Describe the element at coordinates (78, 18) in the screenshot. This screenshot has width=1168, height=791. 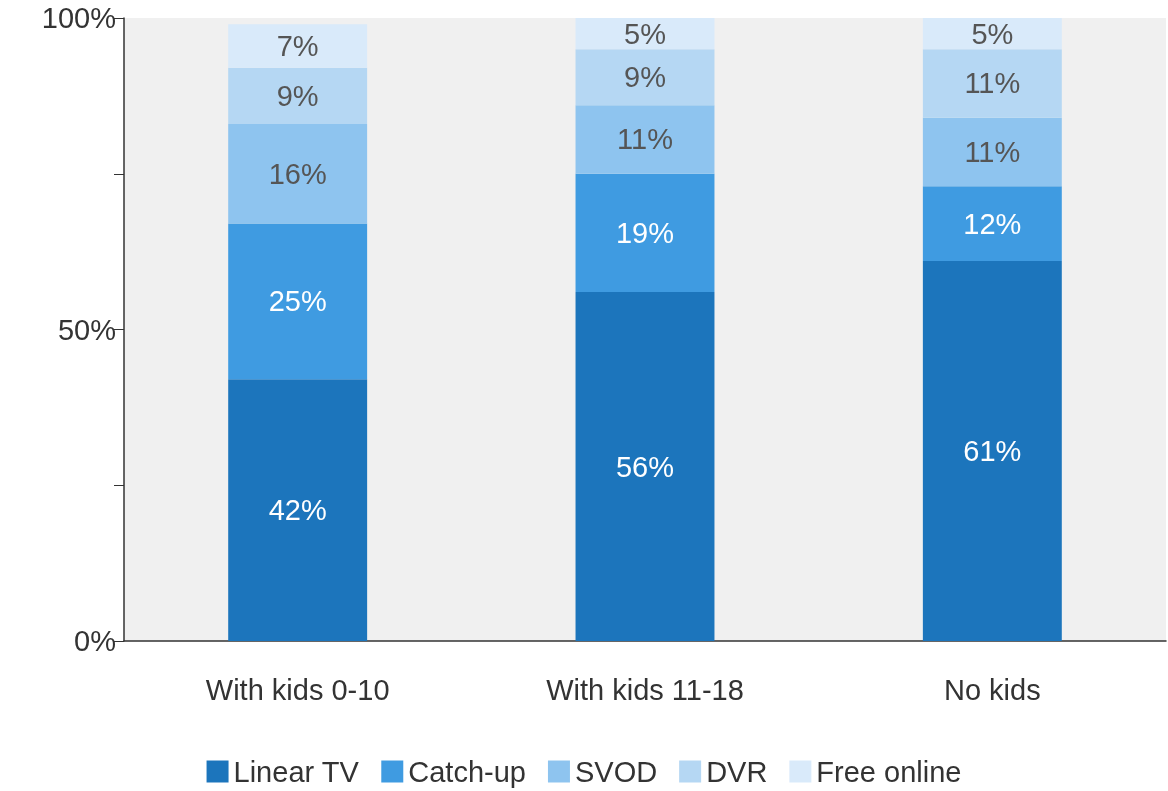
I see `y-tick-label: 100%` at that location.